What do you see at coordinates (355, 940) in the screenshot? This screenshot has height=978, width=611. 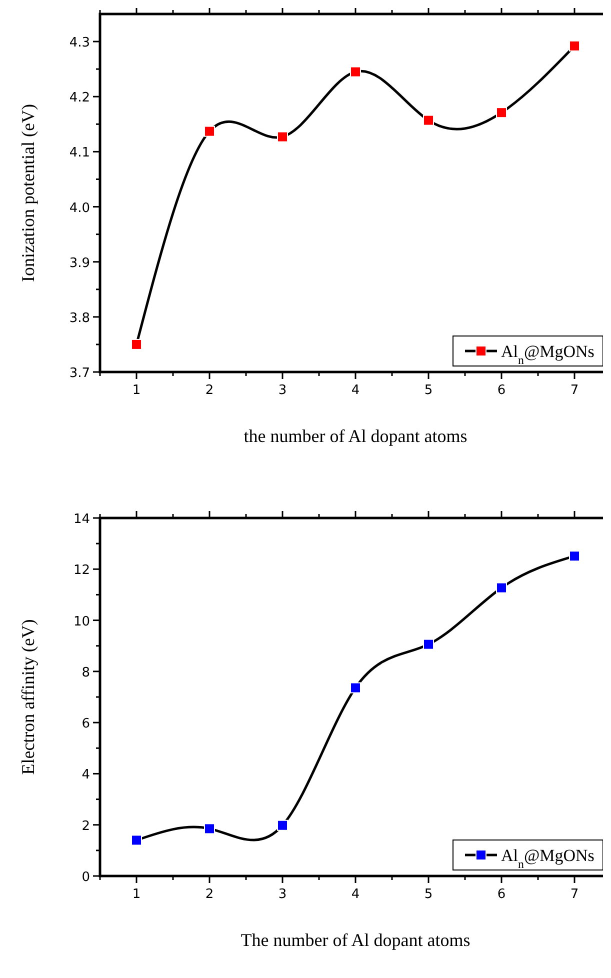 I see `x-axis-title: The number of Al dopant atoms` at bounding box center [355, 940].